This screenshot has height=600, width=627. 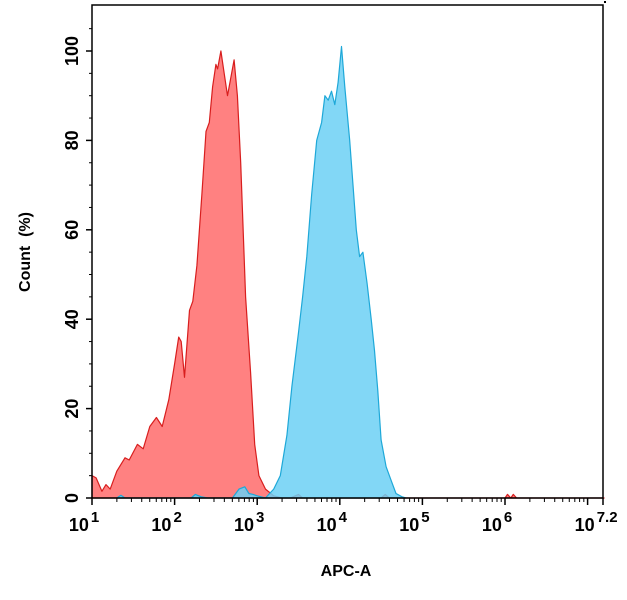 What do you see at coordinates (72, 230) in the screenshot?
I see `y-tick-label: 60` at bounding box center [72, 230].